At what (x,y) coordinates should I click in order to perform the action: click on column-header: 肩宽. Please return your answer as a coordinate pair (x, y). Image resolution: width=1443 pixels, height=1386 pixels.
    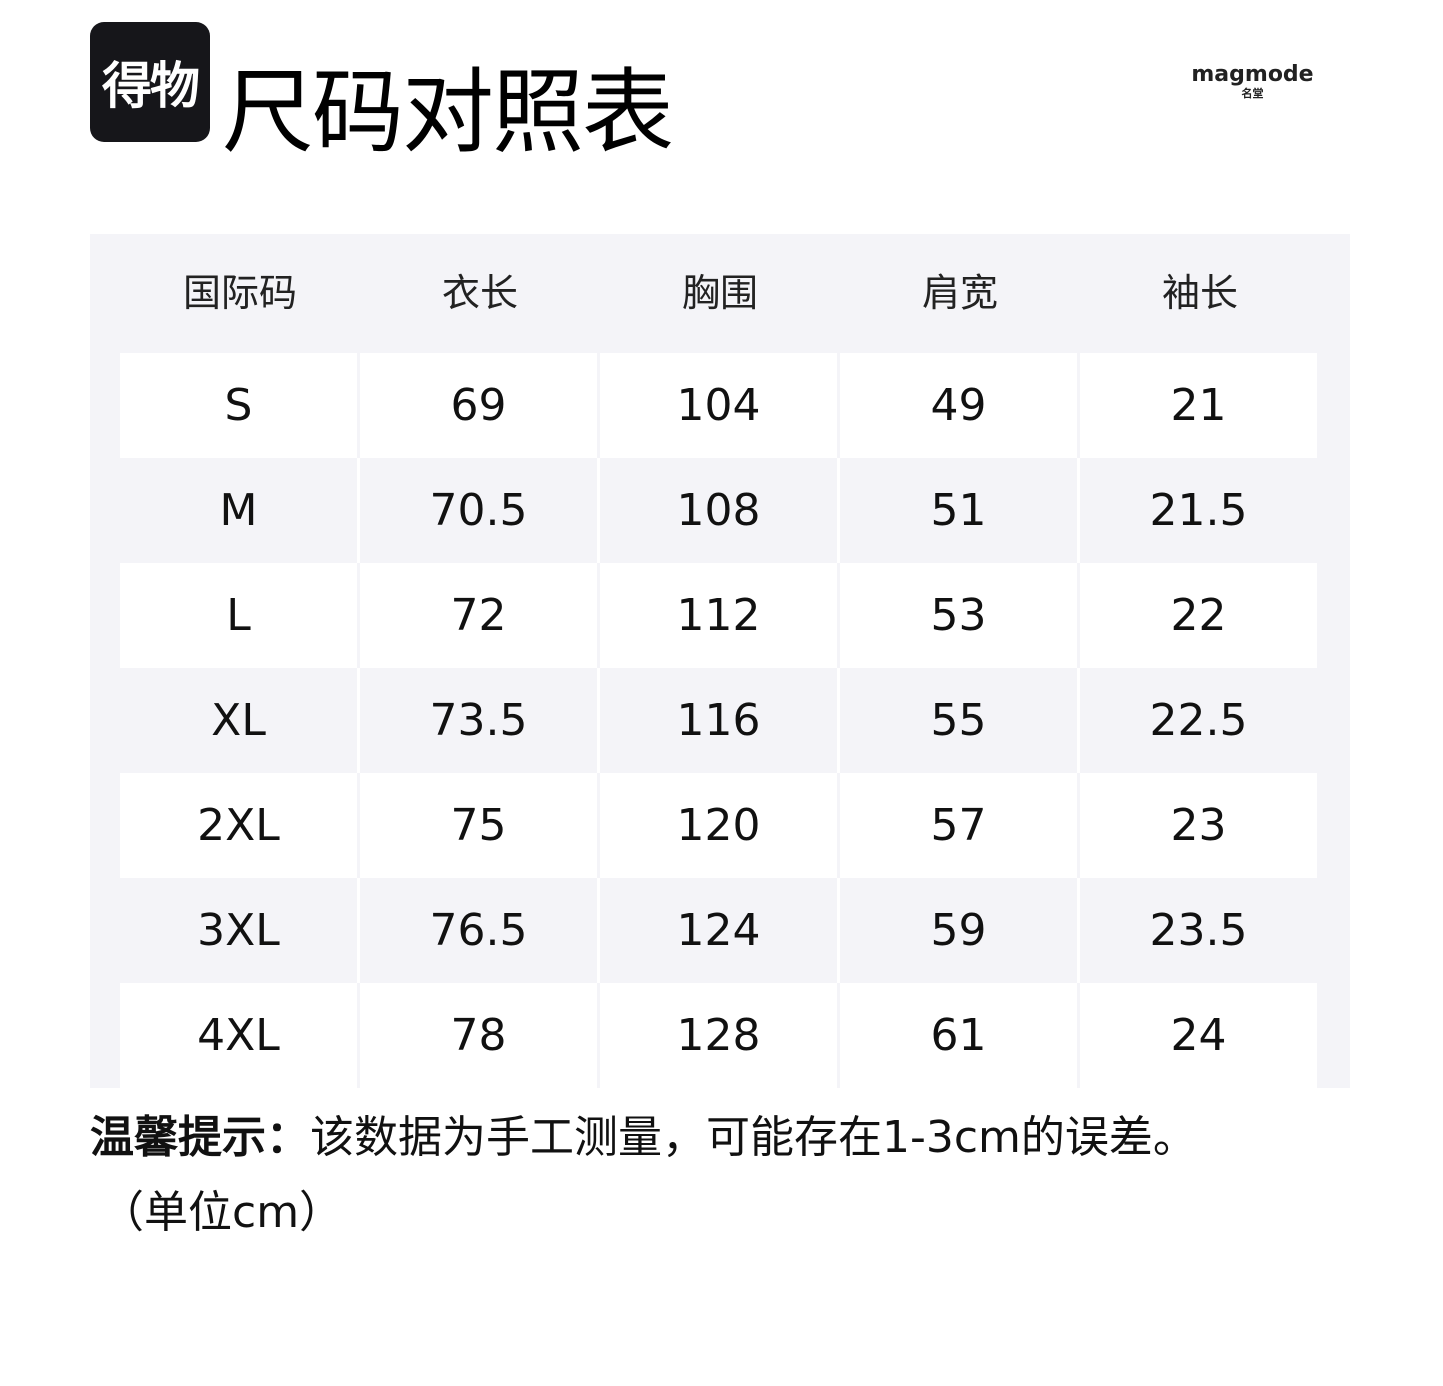
    Looking at the image, I should click on (959, 293).